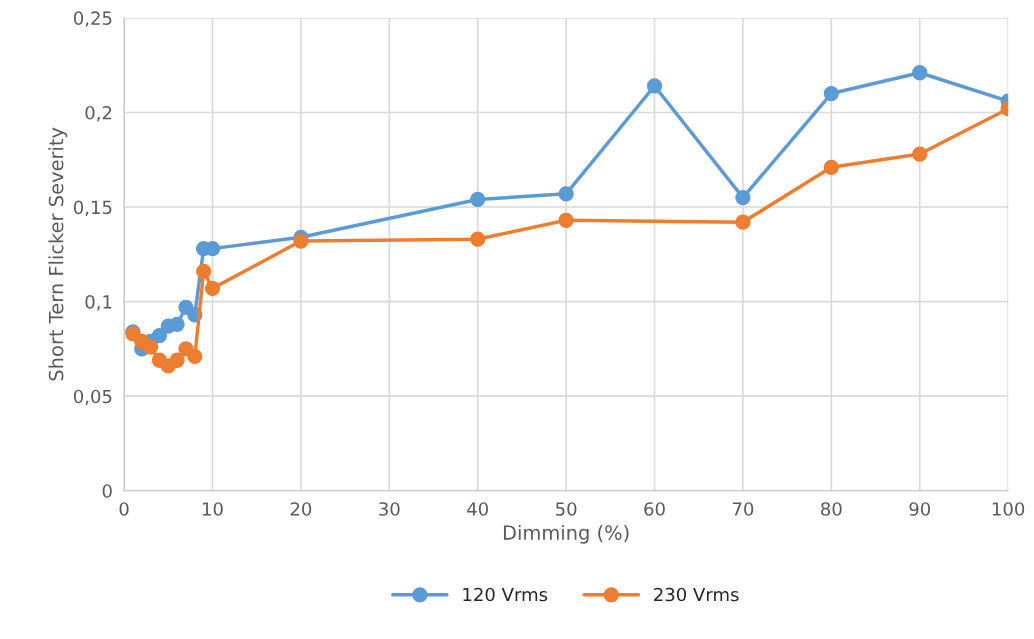 The width and height of the screenshot is (1034, 639). What do you see at coordinates (696, 594) in the screenshot?
I see `legend-label: 230 Vrms` at bounding box center [696, 594].